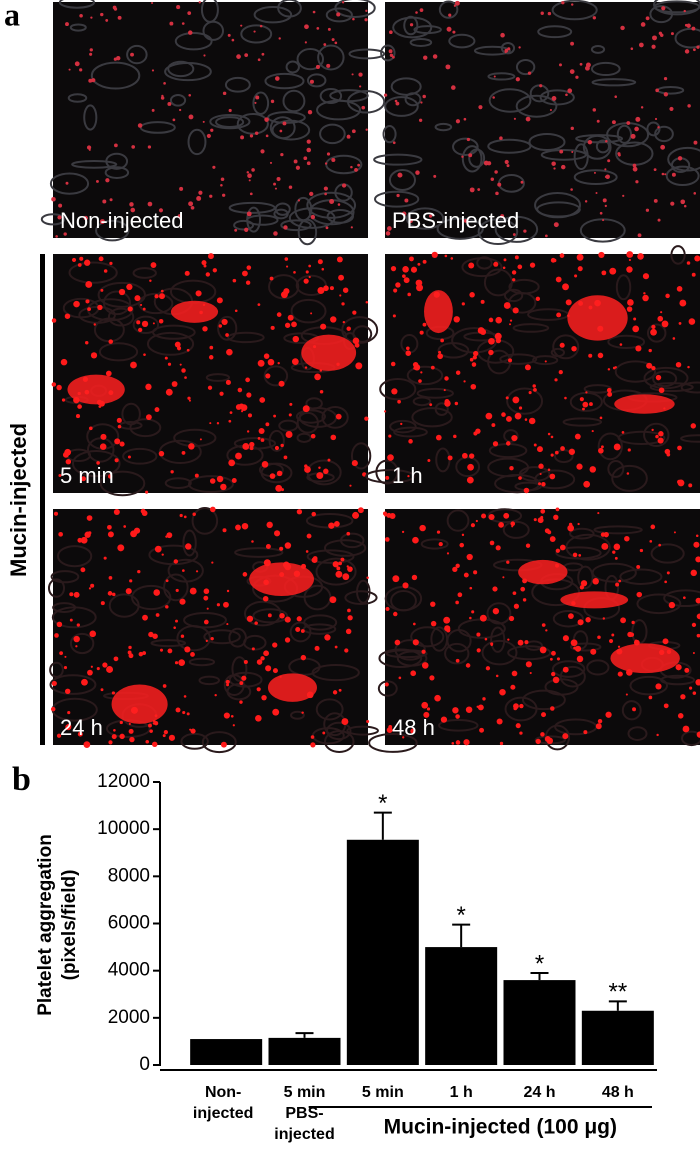 The width and height of the screenshot is (700, 1162). I want to click on y-tick-label: 12000, so click(123, 781).